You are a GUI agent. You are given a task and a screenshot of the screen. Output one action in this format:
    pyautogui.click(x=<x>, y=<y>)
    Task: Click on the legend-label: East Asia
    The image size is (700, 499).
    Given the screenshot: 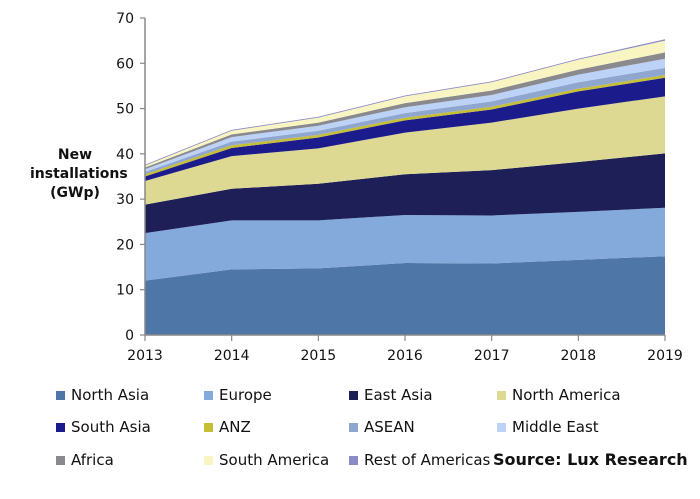 What is the action you would take?
    pyautogui.click(x=398, y=395)
    